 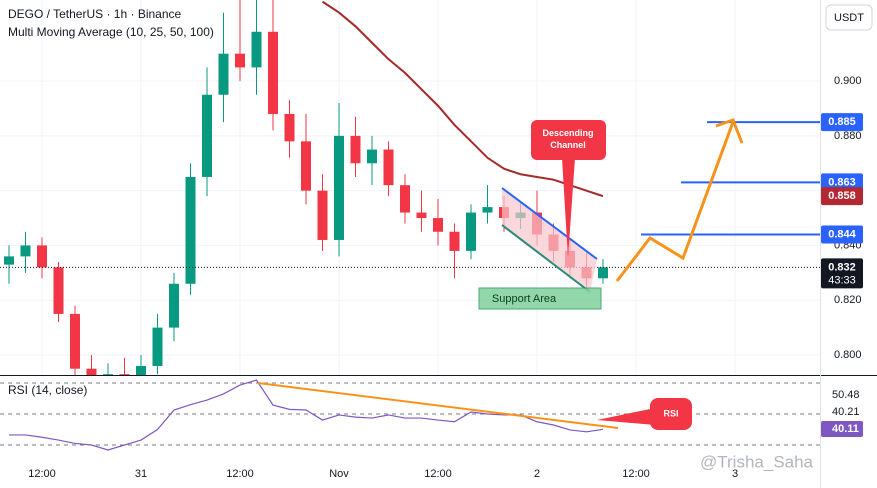 I want to click on rsi-pointer, so click(x=626, y=416).